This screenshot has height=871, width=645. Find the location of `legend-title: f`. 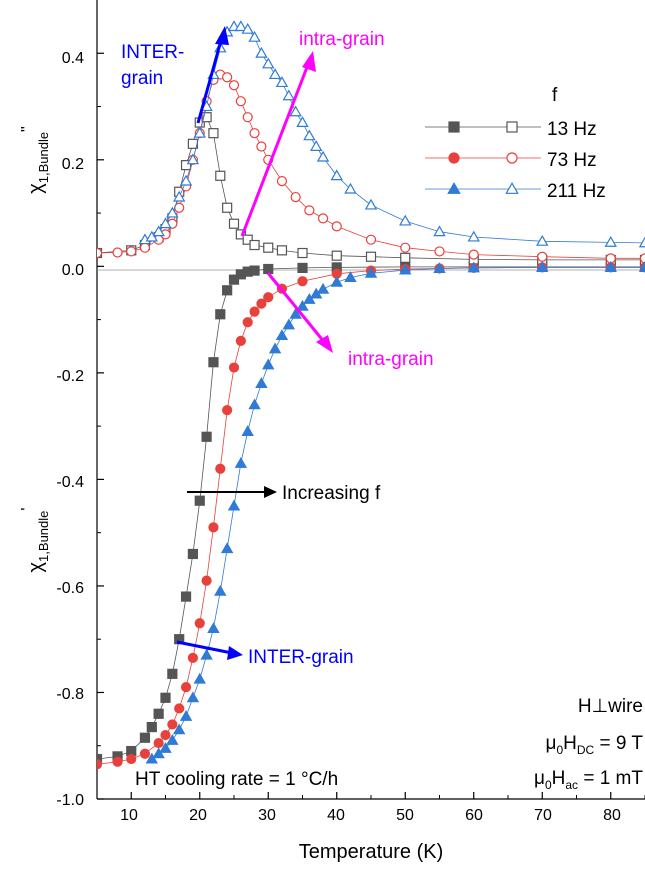

legend-title: f is located at coordinates (555, 95).